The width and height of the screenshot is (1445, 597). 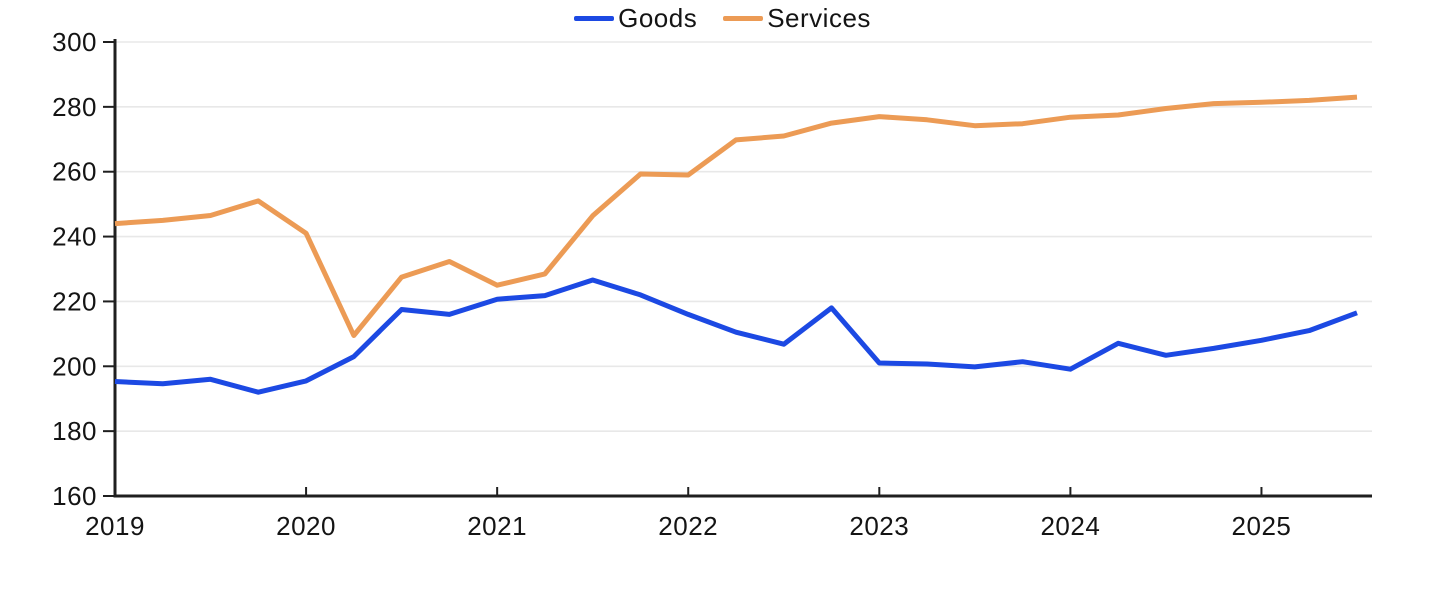 What do you see at coordinates (74, 237) in the screenshot?
I see `y-tick-label: 240` at bounding box center [74, 237].